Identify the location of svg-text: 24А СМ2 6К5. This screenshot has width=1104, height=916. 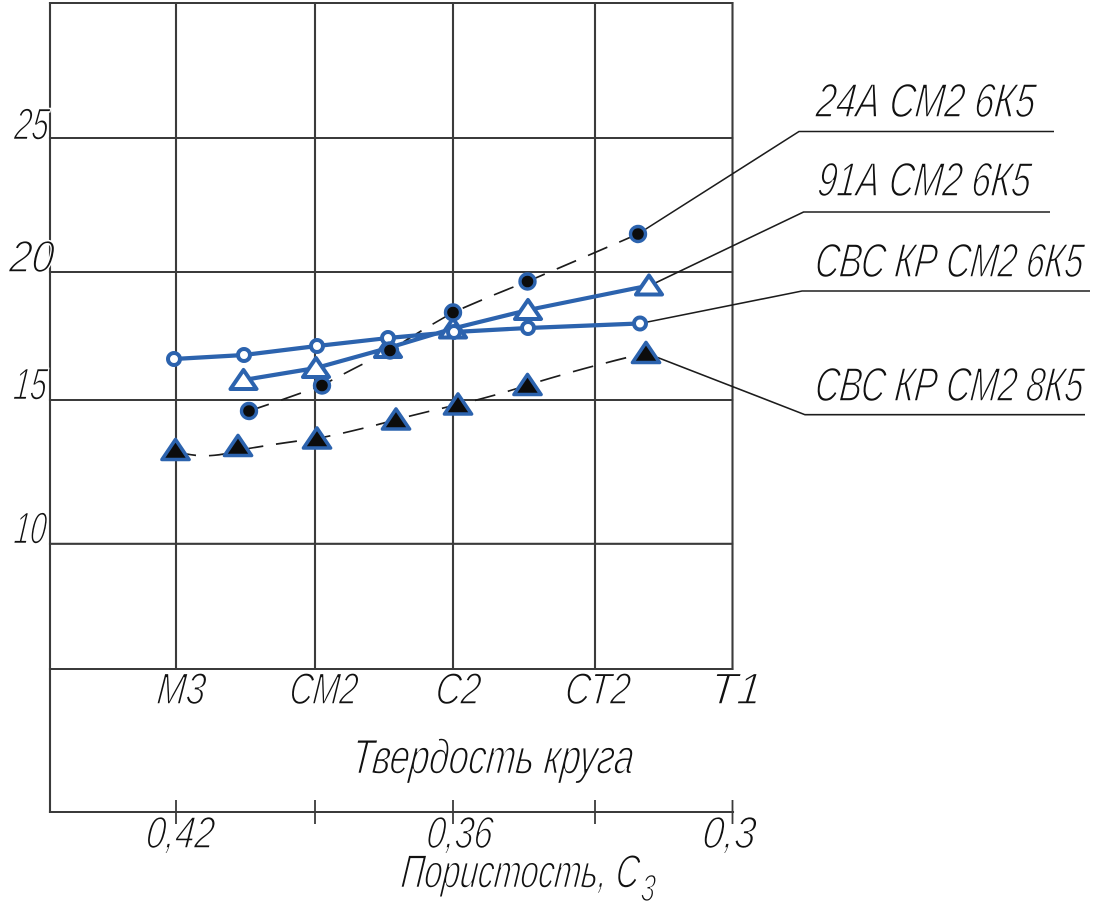
(926, 101).